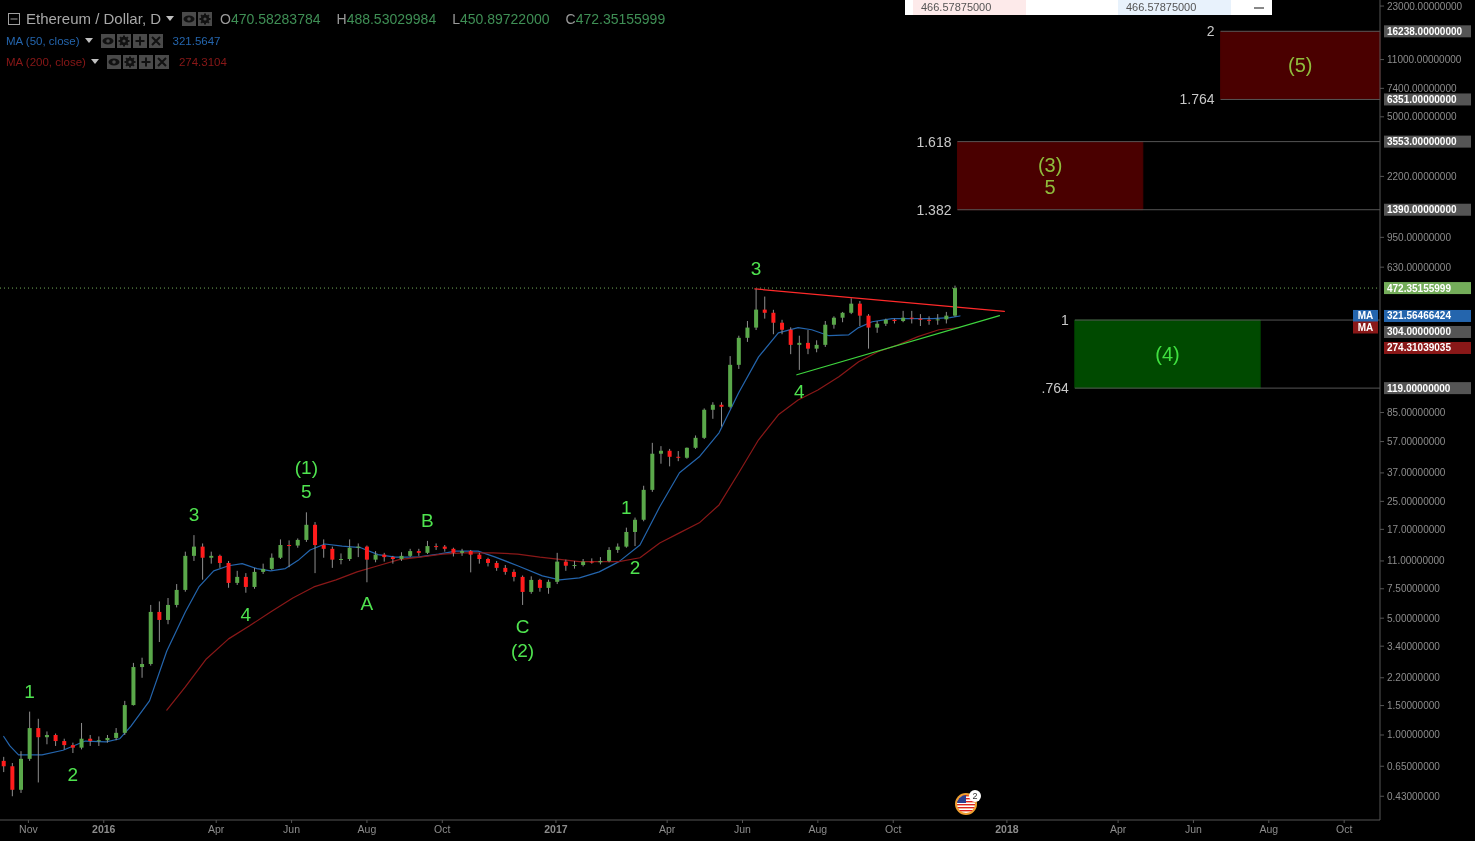 This screenshot has height=841, width=1475. Describe the element at coordinates (1419, 348) in the screenshot. I see `text: 274.31039035` at that location.